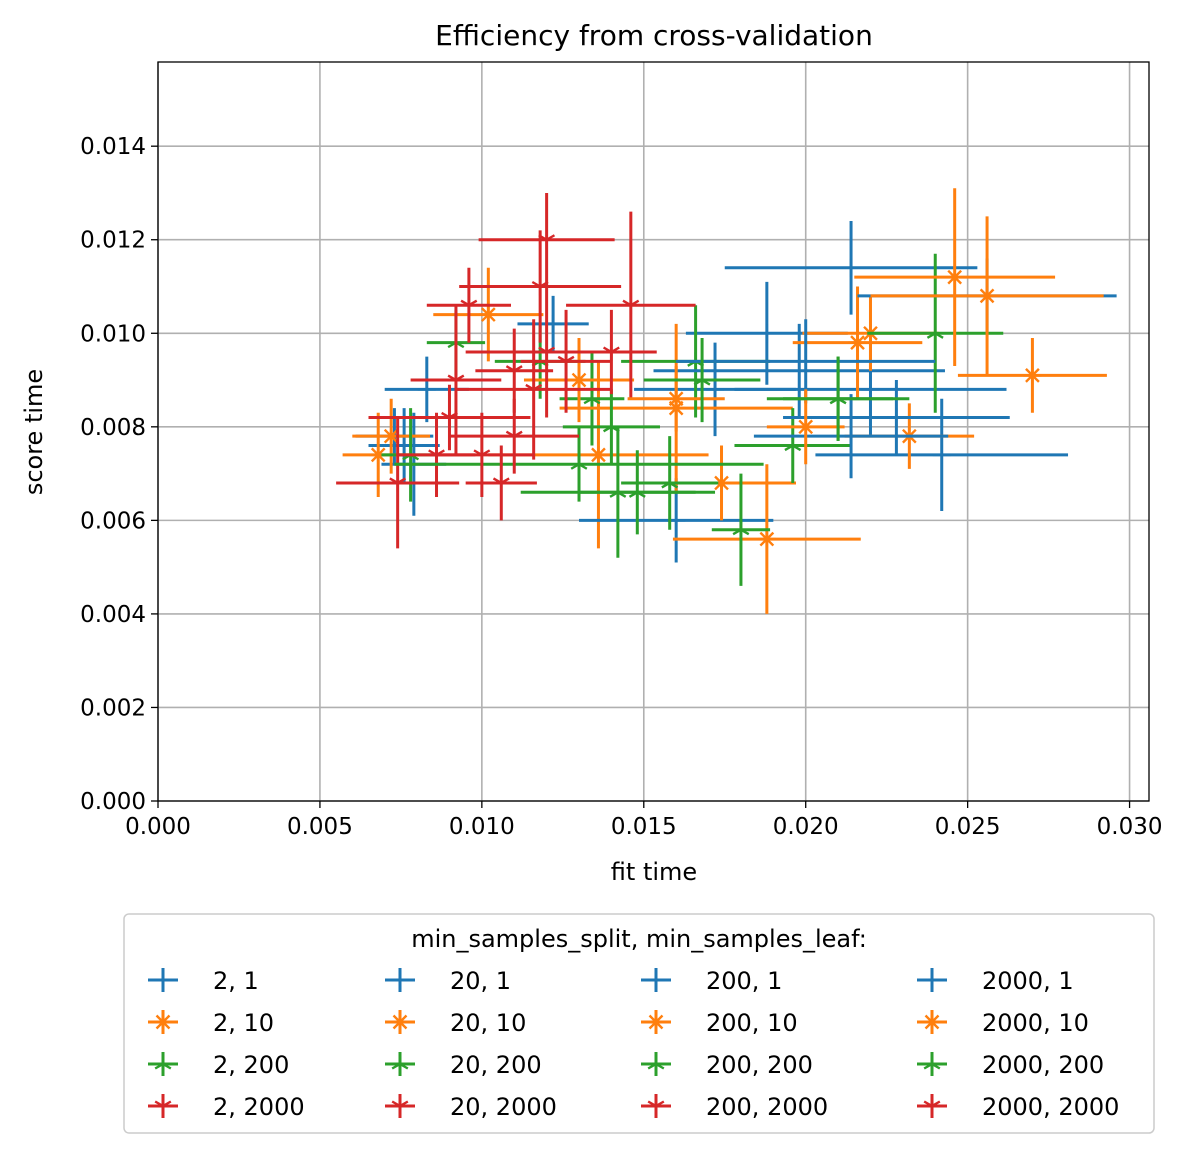 Image resolution: width=1187 pixels, height=1153 pixels. What do you see at coordinates (251, 1065) in the screenshot?
I see `legend-label: 2, 200` at bounding box center [251, 1065].